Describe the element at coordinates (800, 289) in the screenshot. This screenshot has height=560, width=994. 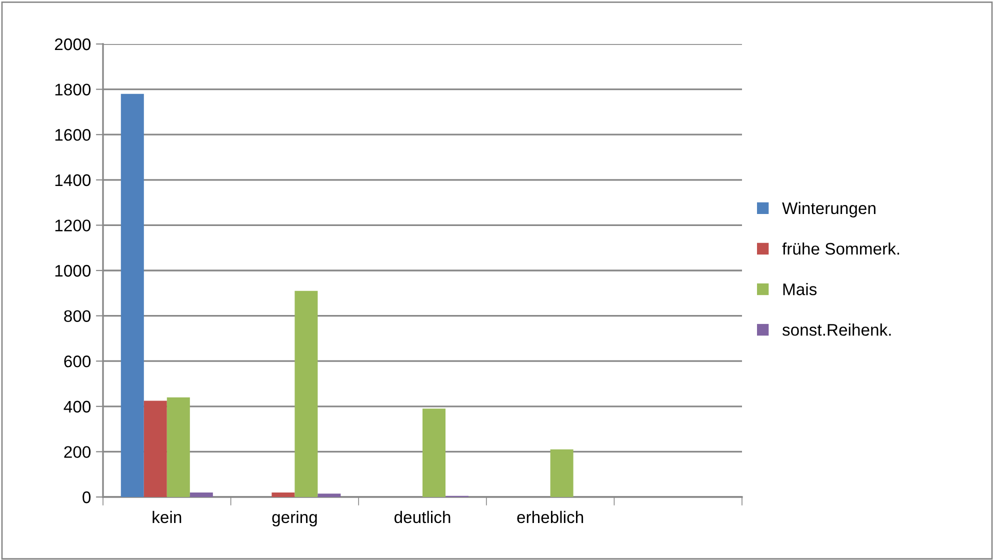
I see `legend-label: Mais` at that location.